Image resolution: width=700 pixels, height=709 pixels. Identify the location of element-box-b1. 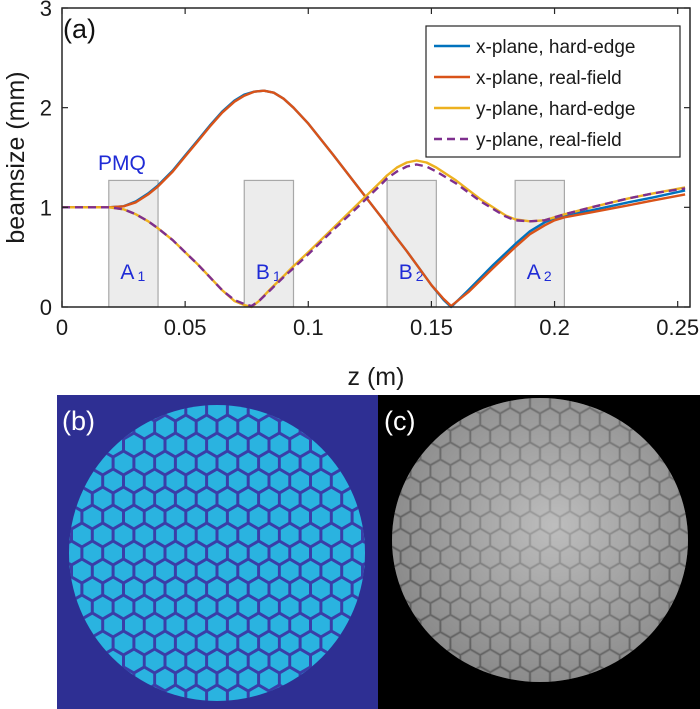
(269, 243).